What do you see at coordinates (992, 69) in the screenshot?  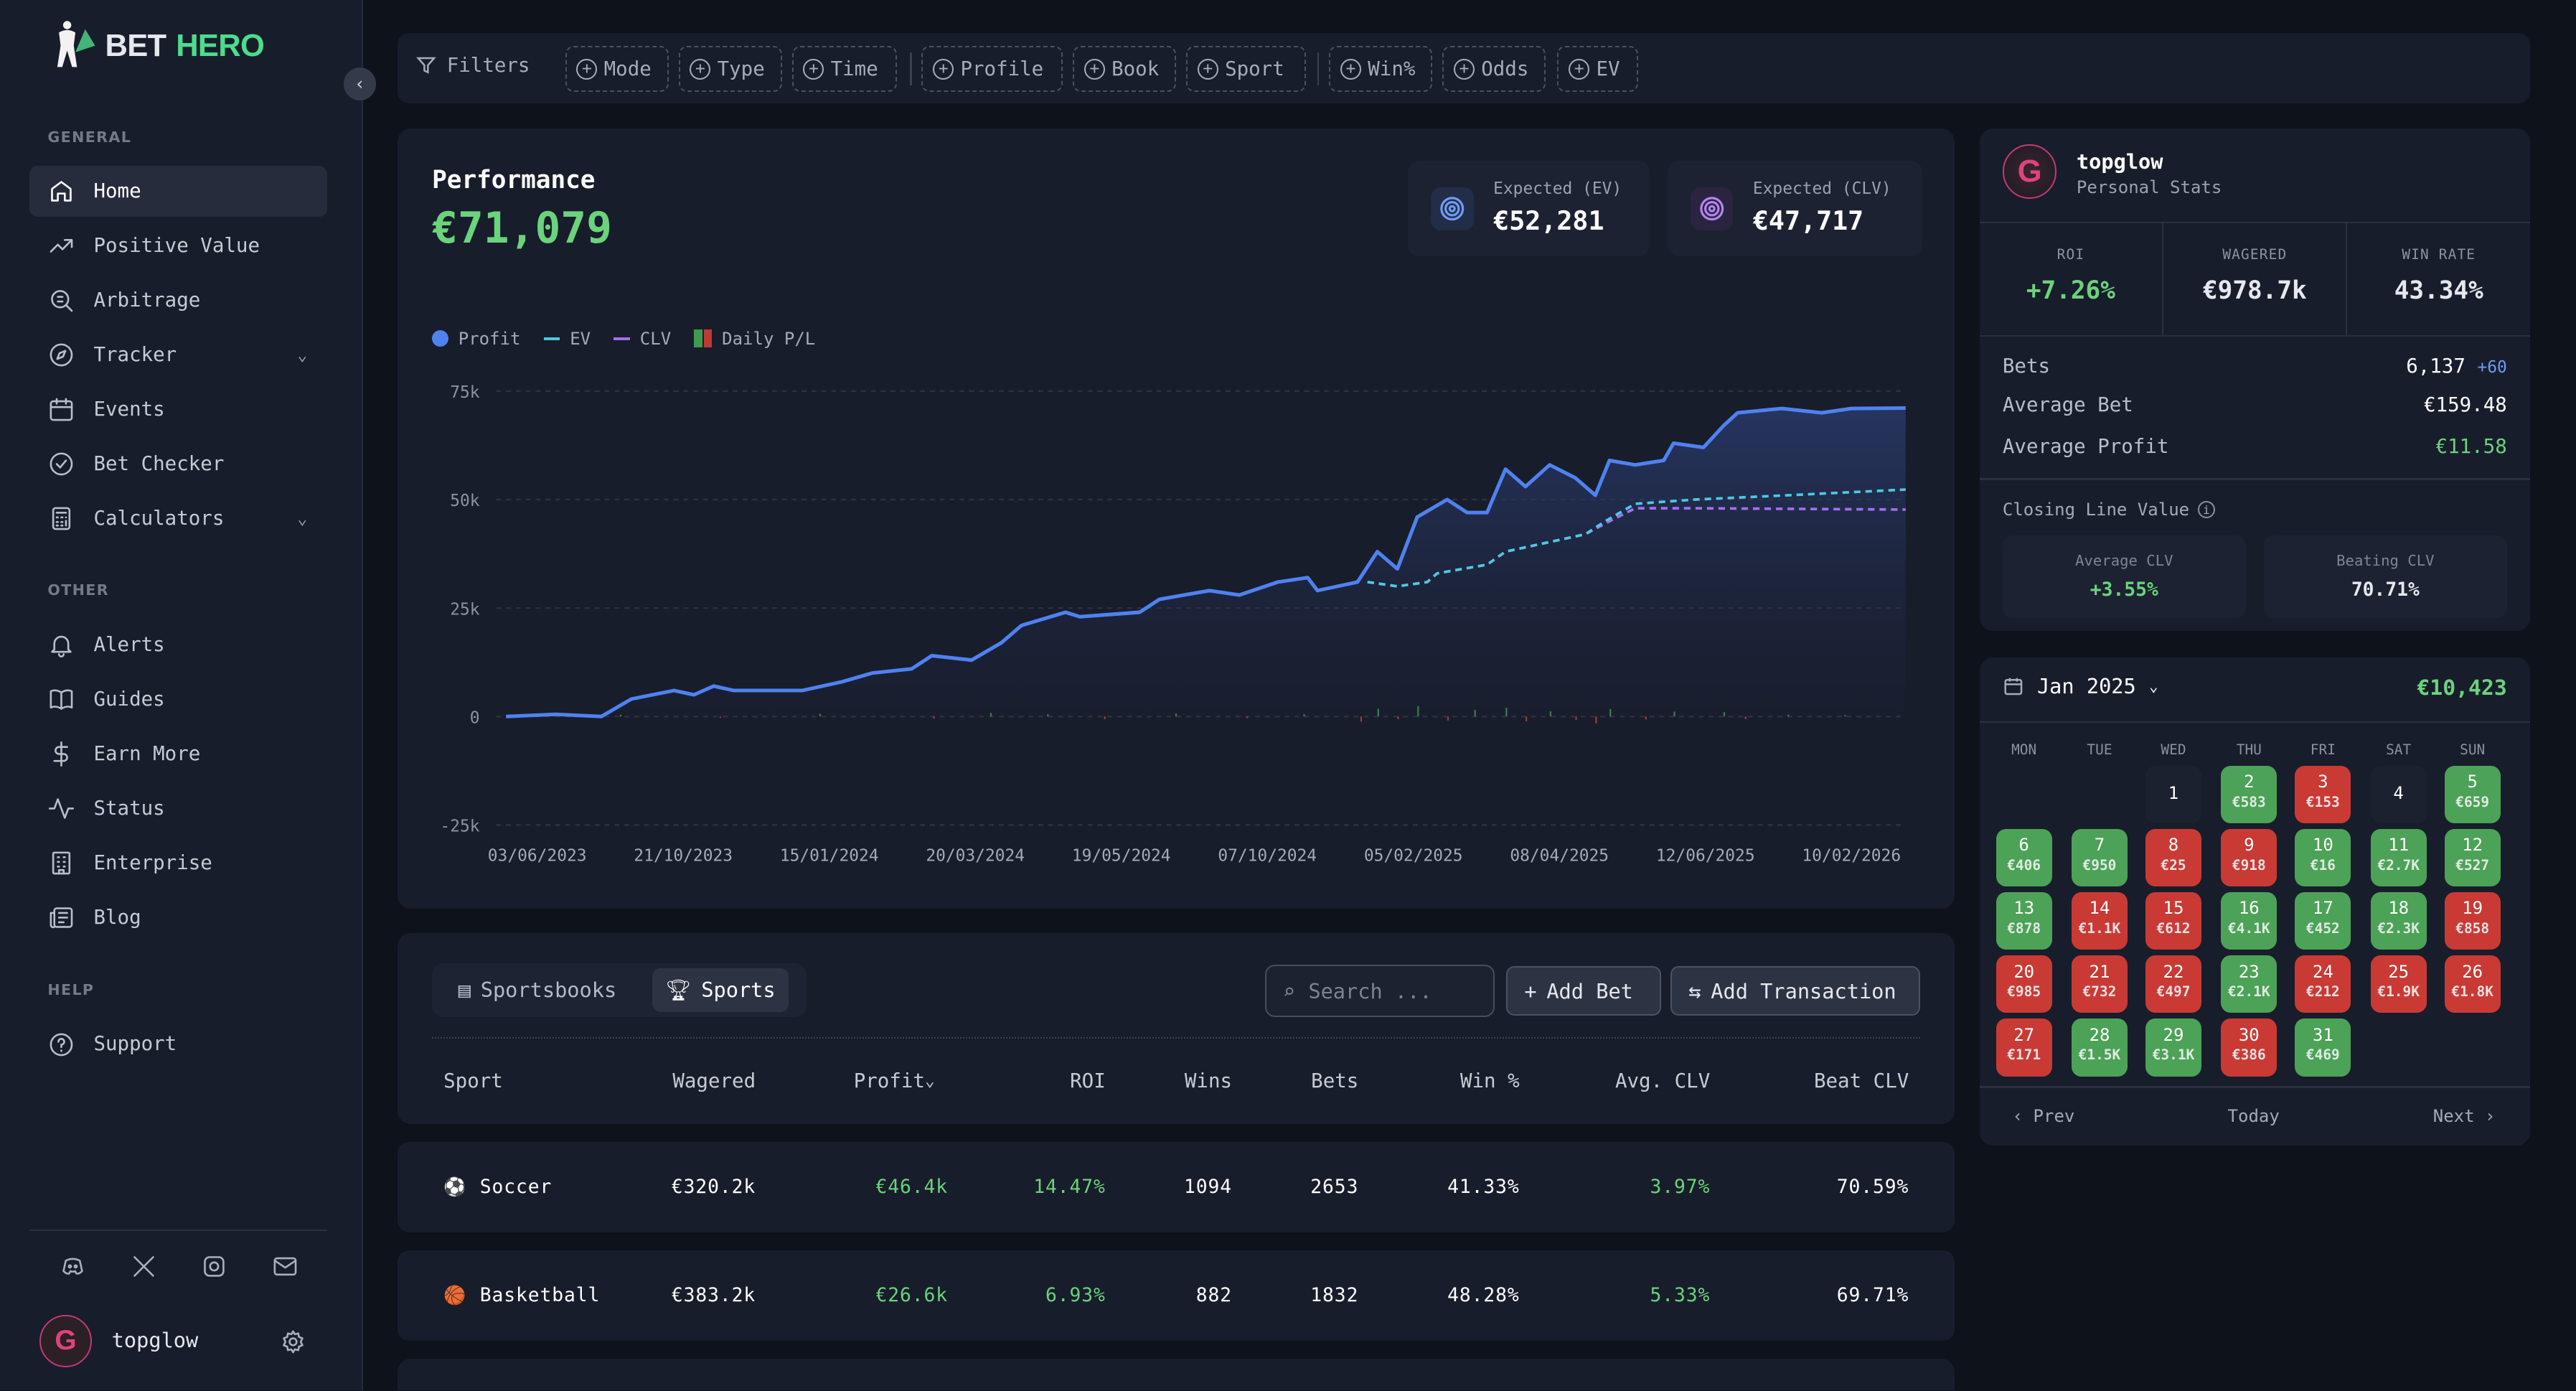 I see `filter-chip-profile: + Profile` at bounding box center [992, 69].